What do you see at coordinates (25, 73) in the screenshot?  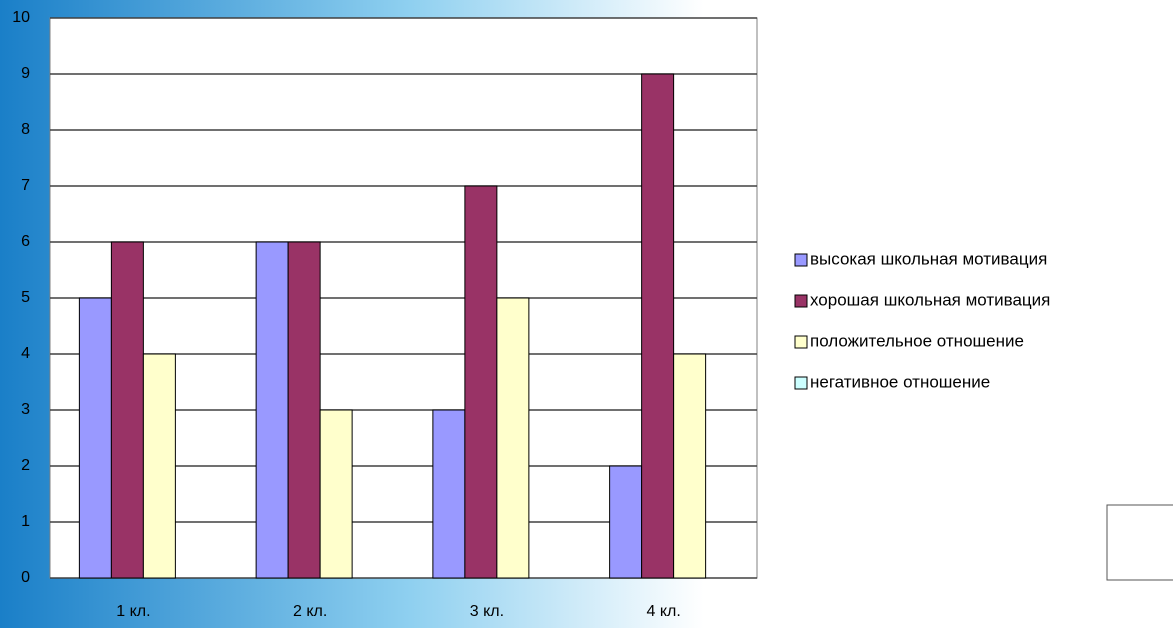 I see `y-tick-label: 9` at bounding box center [25, 73].